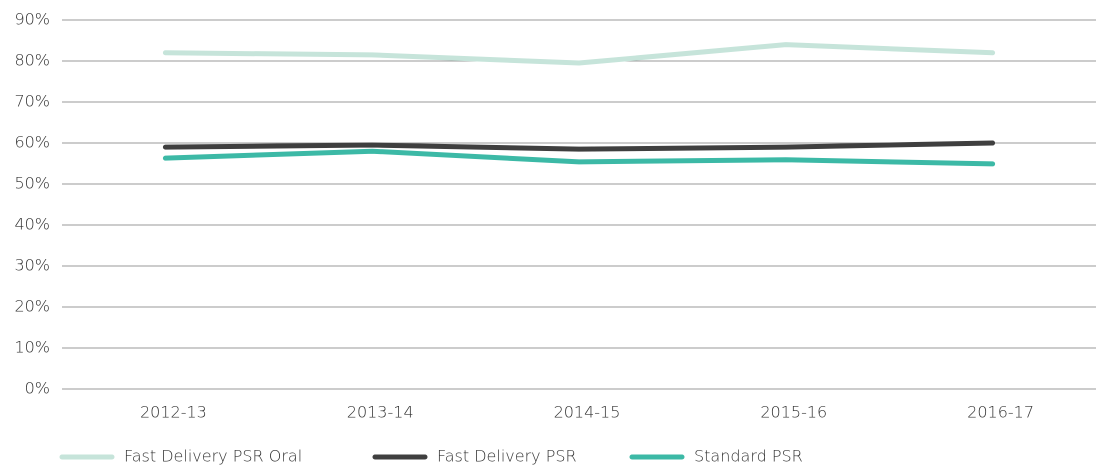  Describe the element at coordinates (32, 347) in the screenshot. I see `y-tick-label: 10%` at that location.